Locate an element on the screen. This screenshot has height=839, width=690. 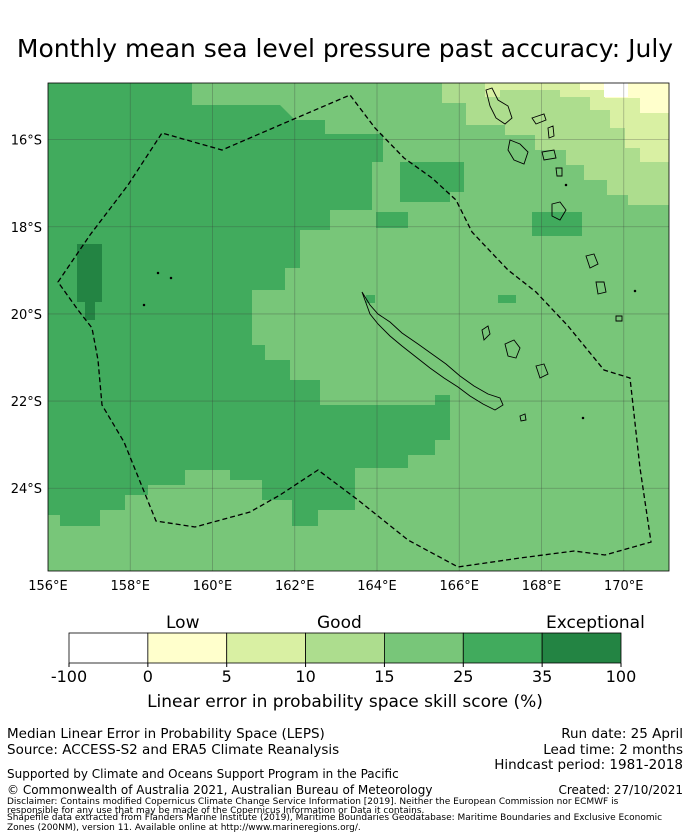
vanuatu-ambrym is located at coordinates (549, 155).